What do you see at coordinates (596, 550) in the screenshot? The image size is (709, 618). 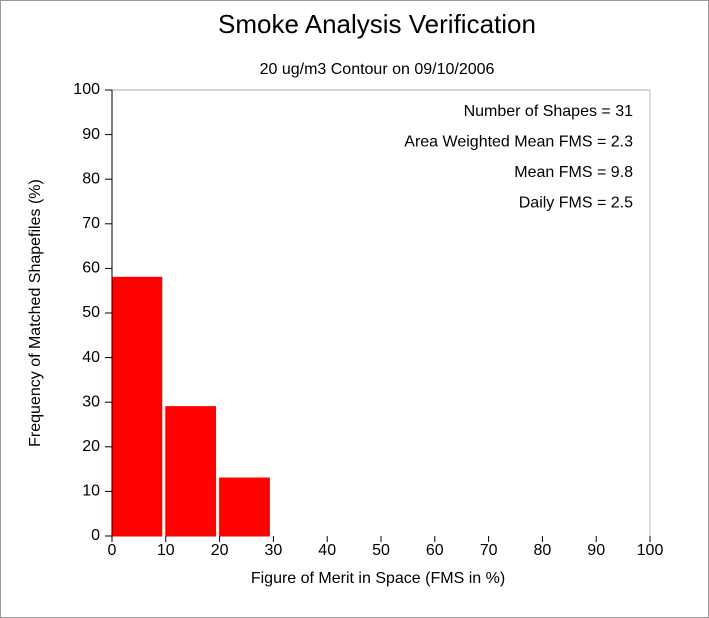 I see `x-tick-label: 90` at bounding box center [596, 550].